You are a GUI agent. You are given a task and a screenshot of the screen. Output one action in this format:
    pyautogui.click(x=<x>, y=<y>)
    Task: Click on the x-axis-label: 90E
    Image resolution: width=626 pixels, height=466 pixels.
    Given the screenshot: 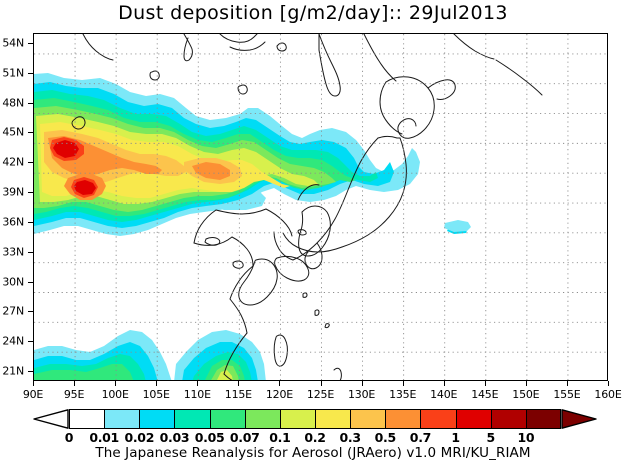 What is the action you would take?
    pyautogui.click(x=33, y=394)
    